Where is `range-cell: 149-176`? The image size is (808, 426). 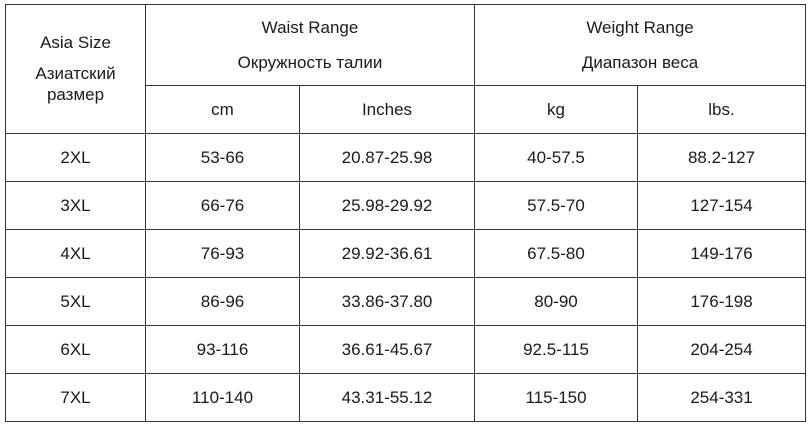
range-cell: 149-176 is located at coordinates (722, 253).